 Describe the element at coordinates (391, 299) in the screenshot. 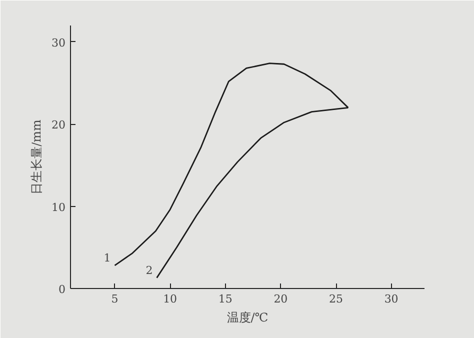

I see `x-tick-label: 30` at that location.